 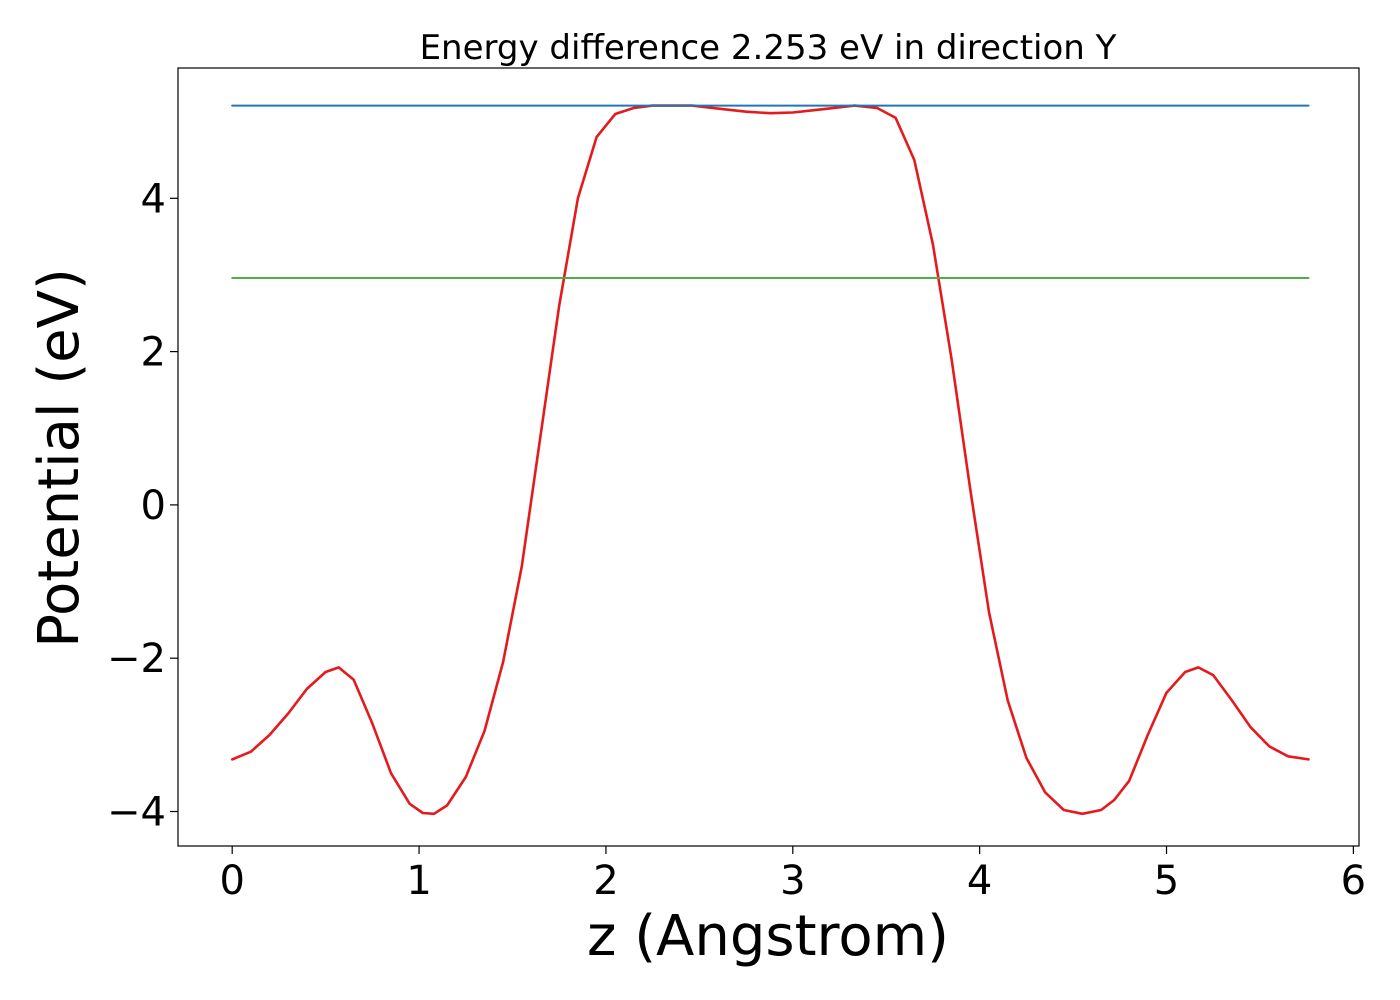 What do you see at coordinates (59, 458) in the screenshot?
I see `y-axis-label: Potential (eV)` at bounding box center [59, 458].